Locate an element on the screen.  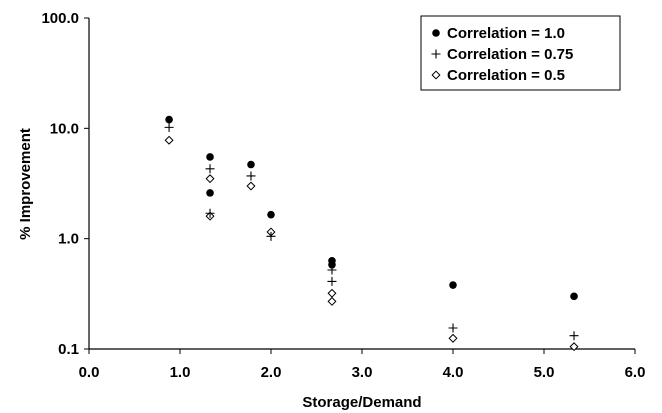
x-tick-label: 2.0 is located at coordinates (271, 372).